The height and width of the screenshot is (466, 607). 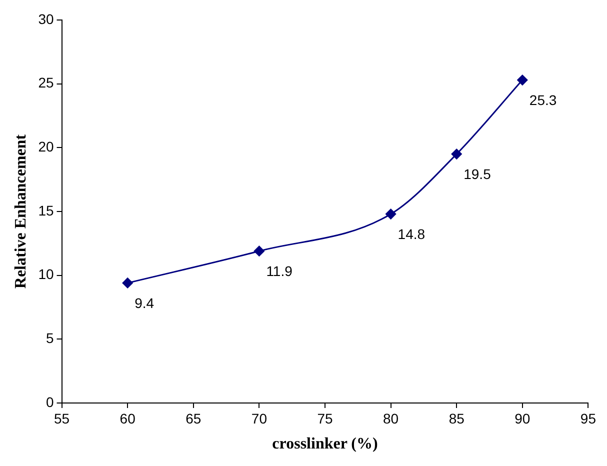 What do you see at coordinates (46, 274) in the screenshot?
I see `y-tick-label: 10` at bounding box center [46, 274].